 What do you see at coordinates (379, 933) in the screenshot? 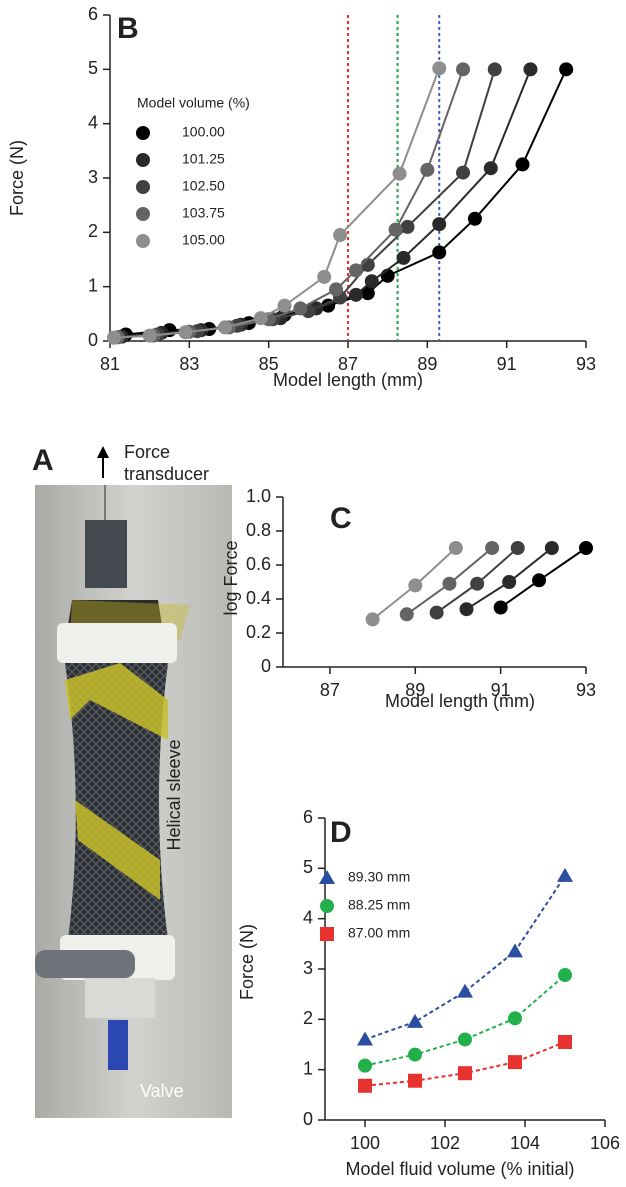
I see `legend-label: 87.00 mm` at bounding box center [379, 933].